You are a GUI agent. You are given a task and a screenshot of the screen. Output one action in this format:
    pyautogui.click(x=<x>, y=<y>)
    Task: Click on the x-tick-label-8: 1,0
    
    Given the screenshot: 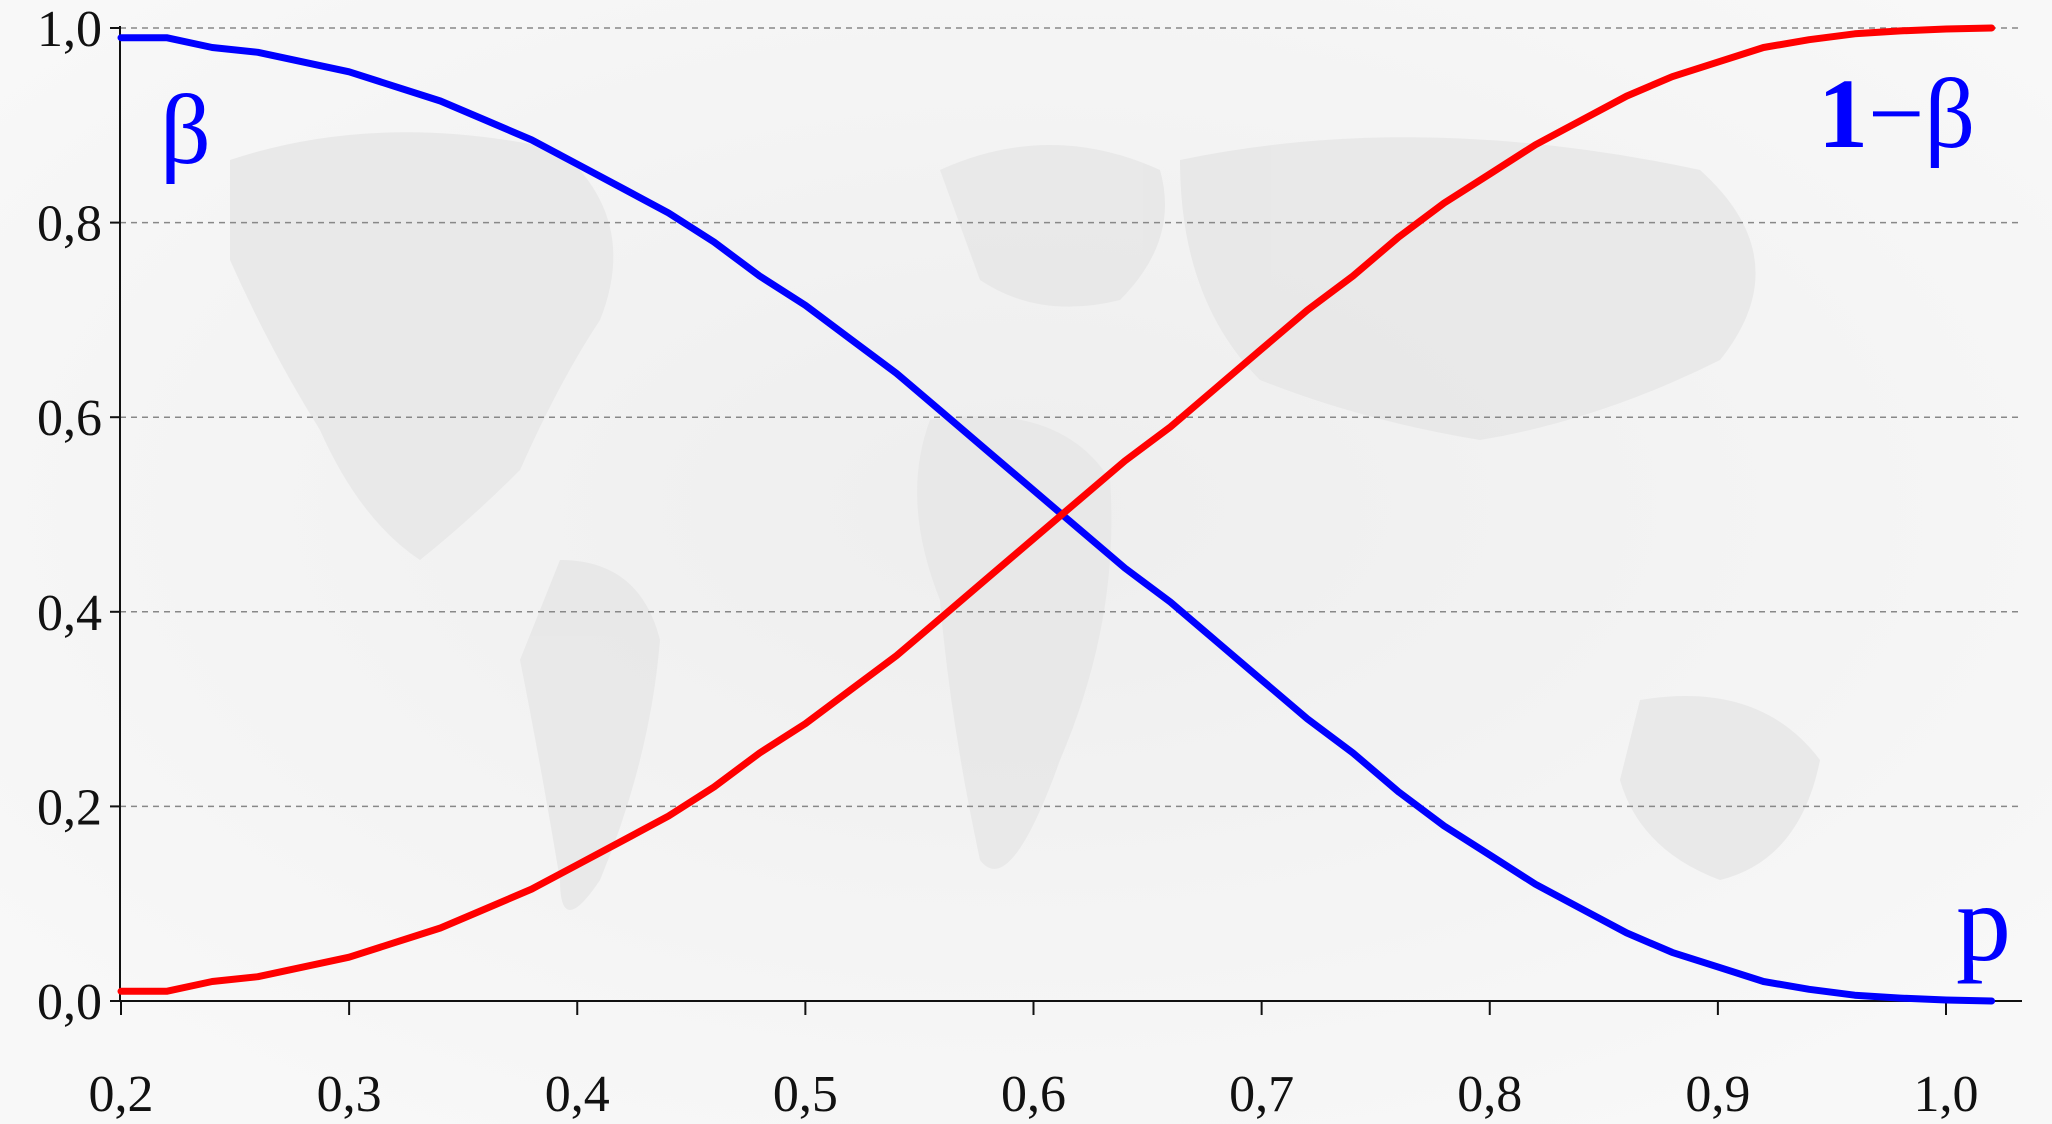 What is the action you would take?
    pyautogui.click(x=1946, y=1094)
    